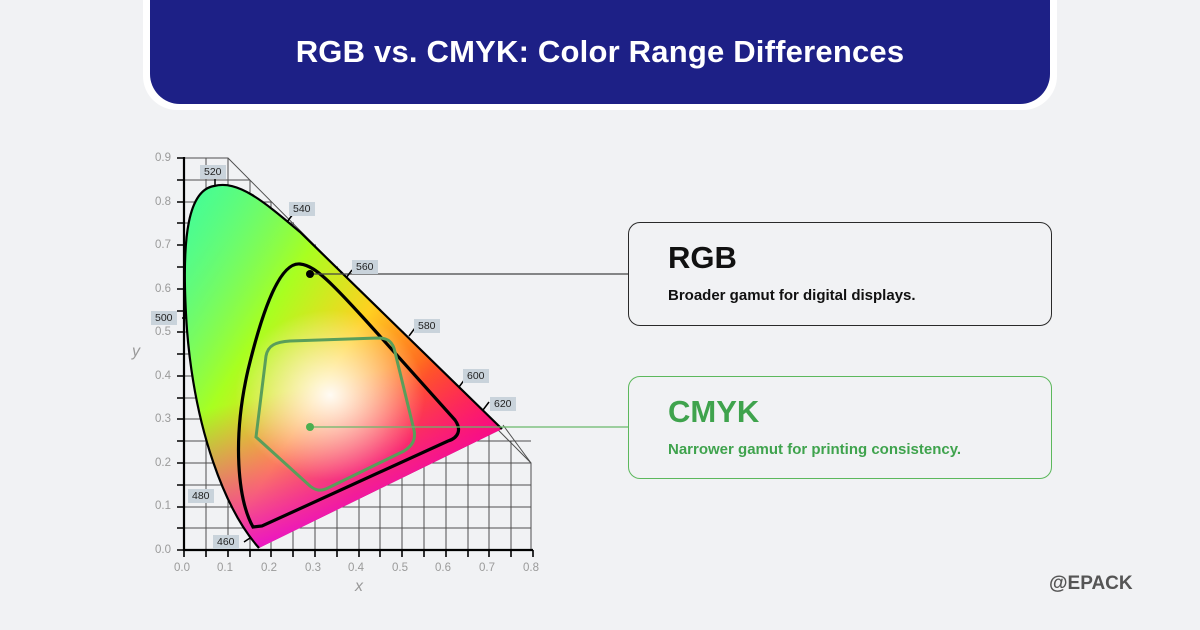 This screenshot has width=1200, height=630. Describe the element at coordinates (310, 274) in the screenshot. I see `rgb-white-point` at that location.